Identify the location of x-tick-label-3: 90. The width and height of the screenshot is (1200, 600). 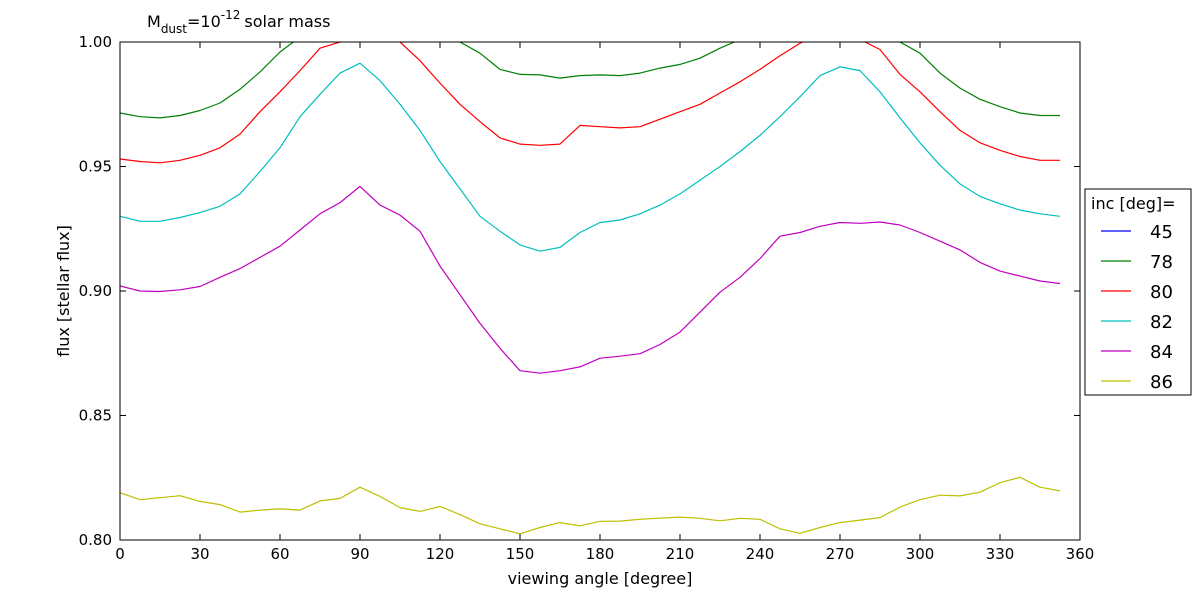
(359, 554).